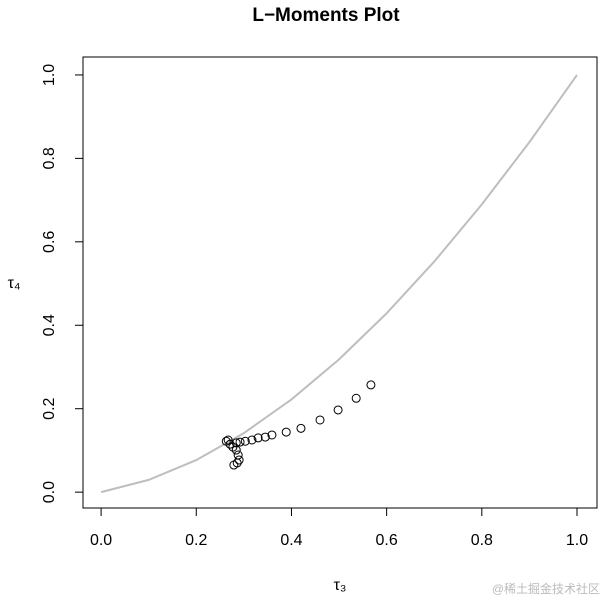 The image size is (606, 601). I want to click on y-axis-label: τ₄, so click(14, 283).